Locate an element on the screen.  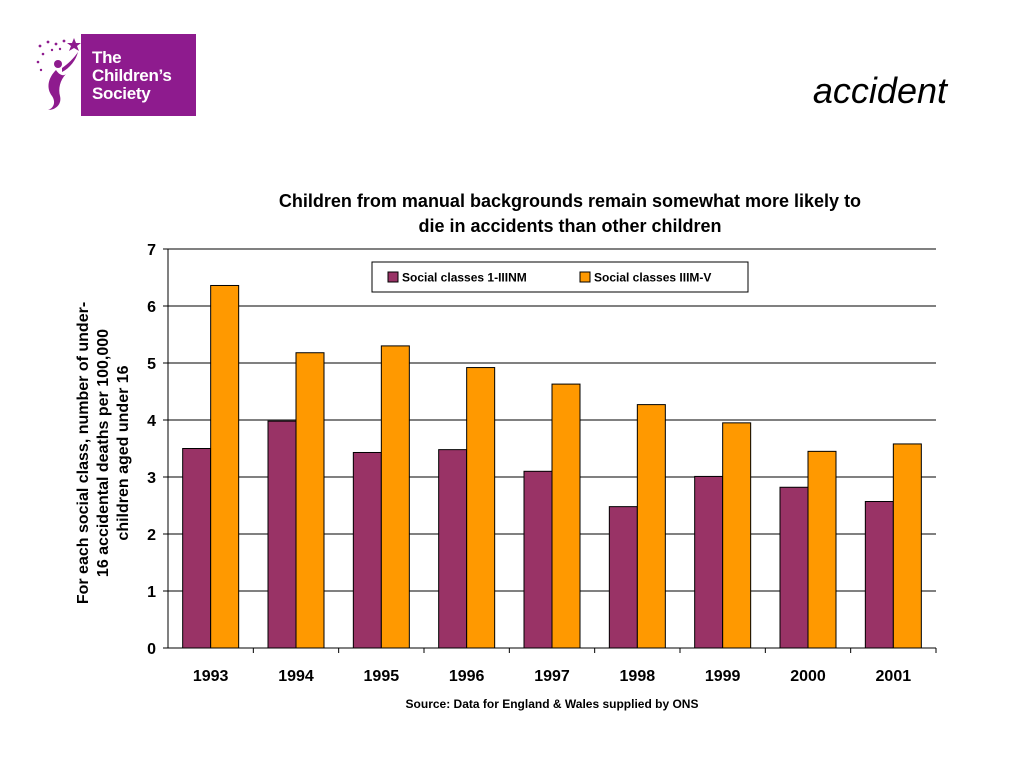
bar-class-iiim-v-1998 is located at coordinates (651, 526).